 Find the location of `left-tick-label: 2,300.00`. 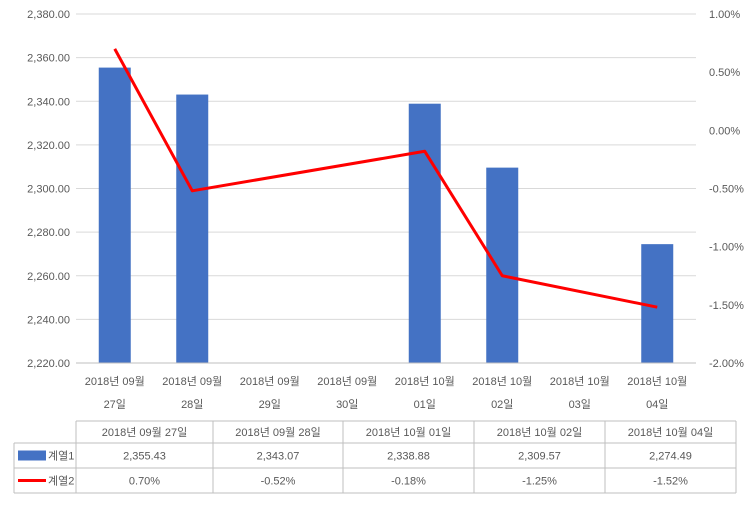

left-tick-label: 2,300.00 is located at coordinates (48, 190).